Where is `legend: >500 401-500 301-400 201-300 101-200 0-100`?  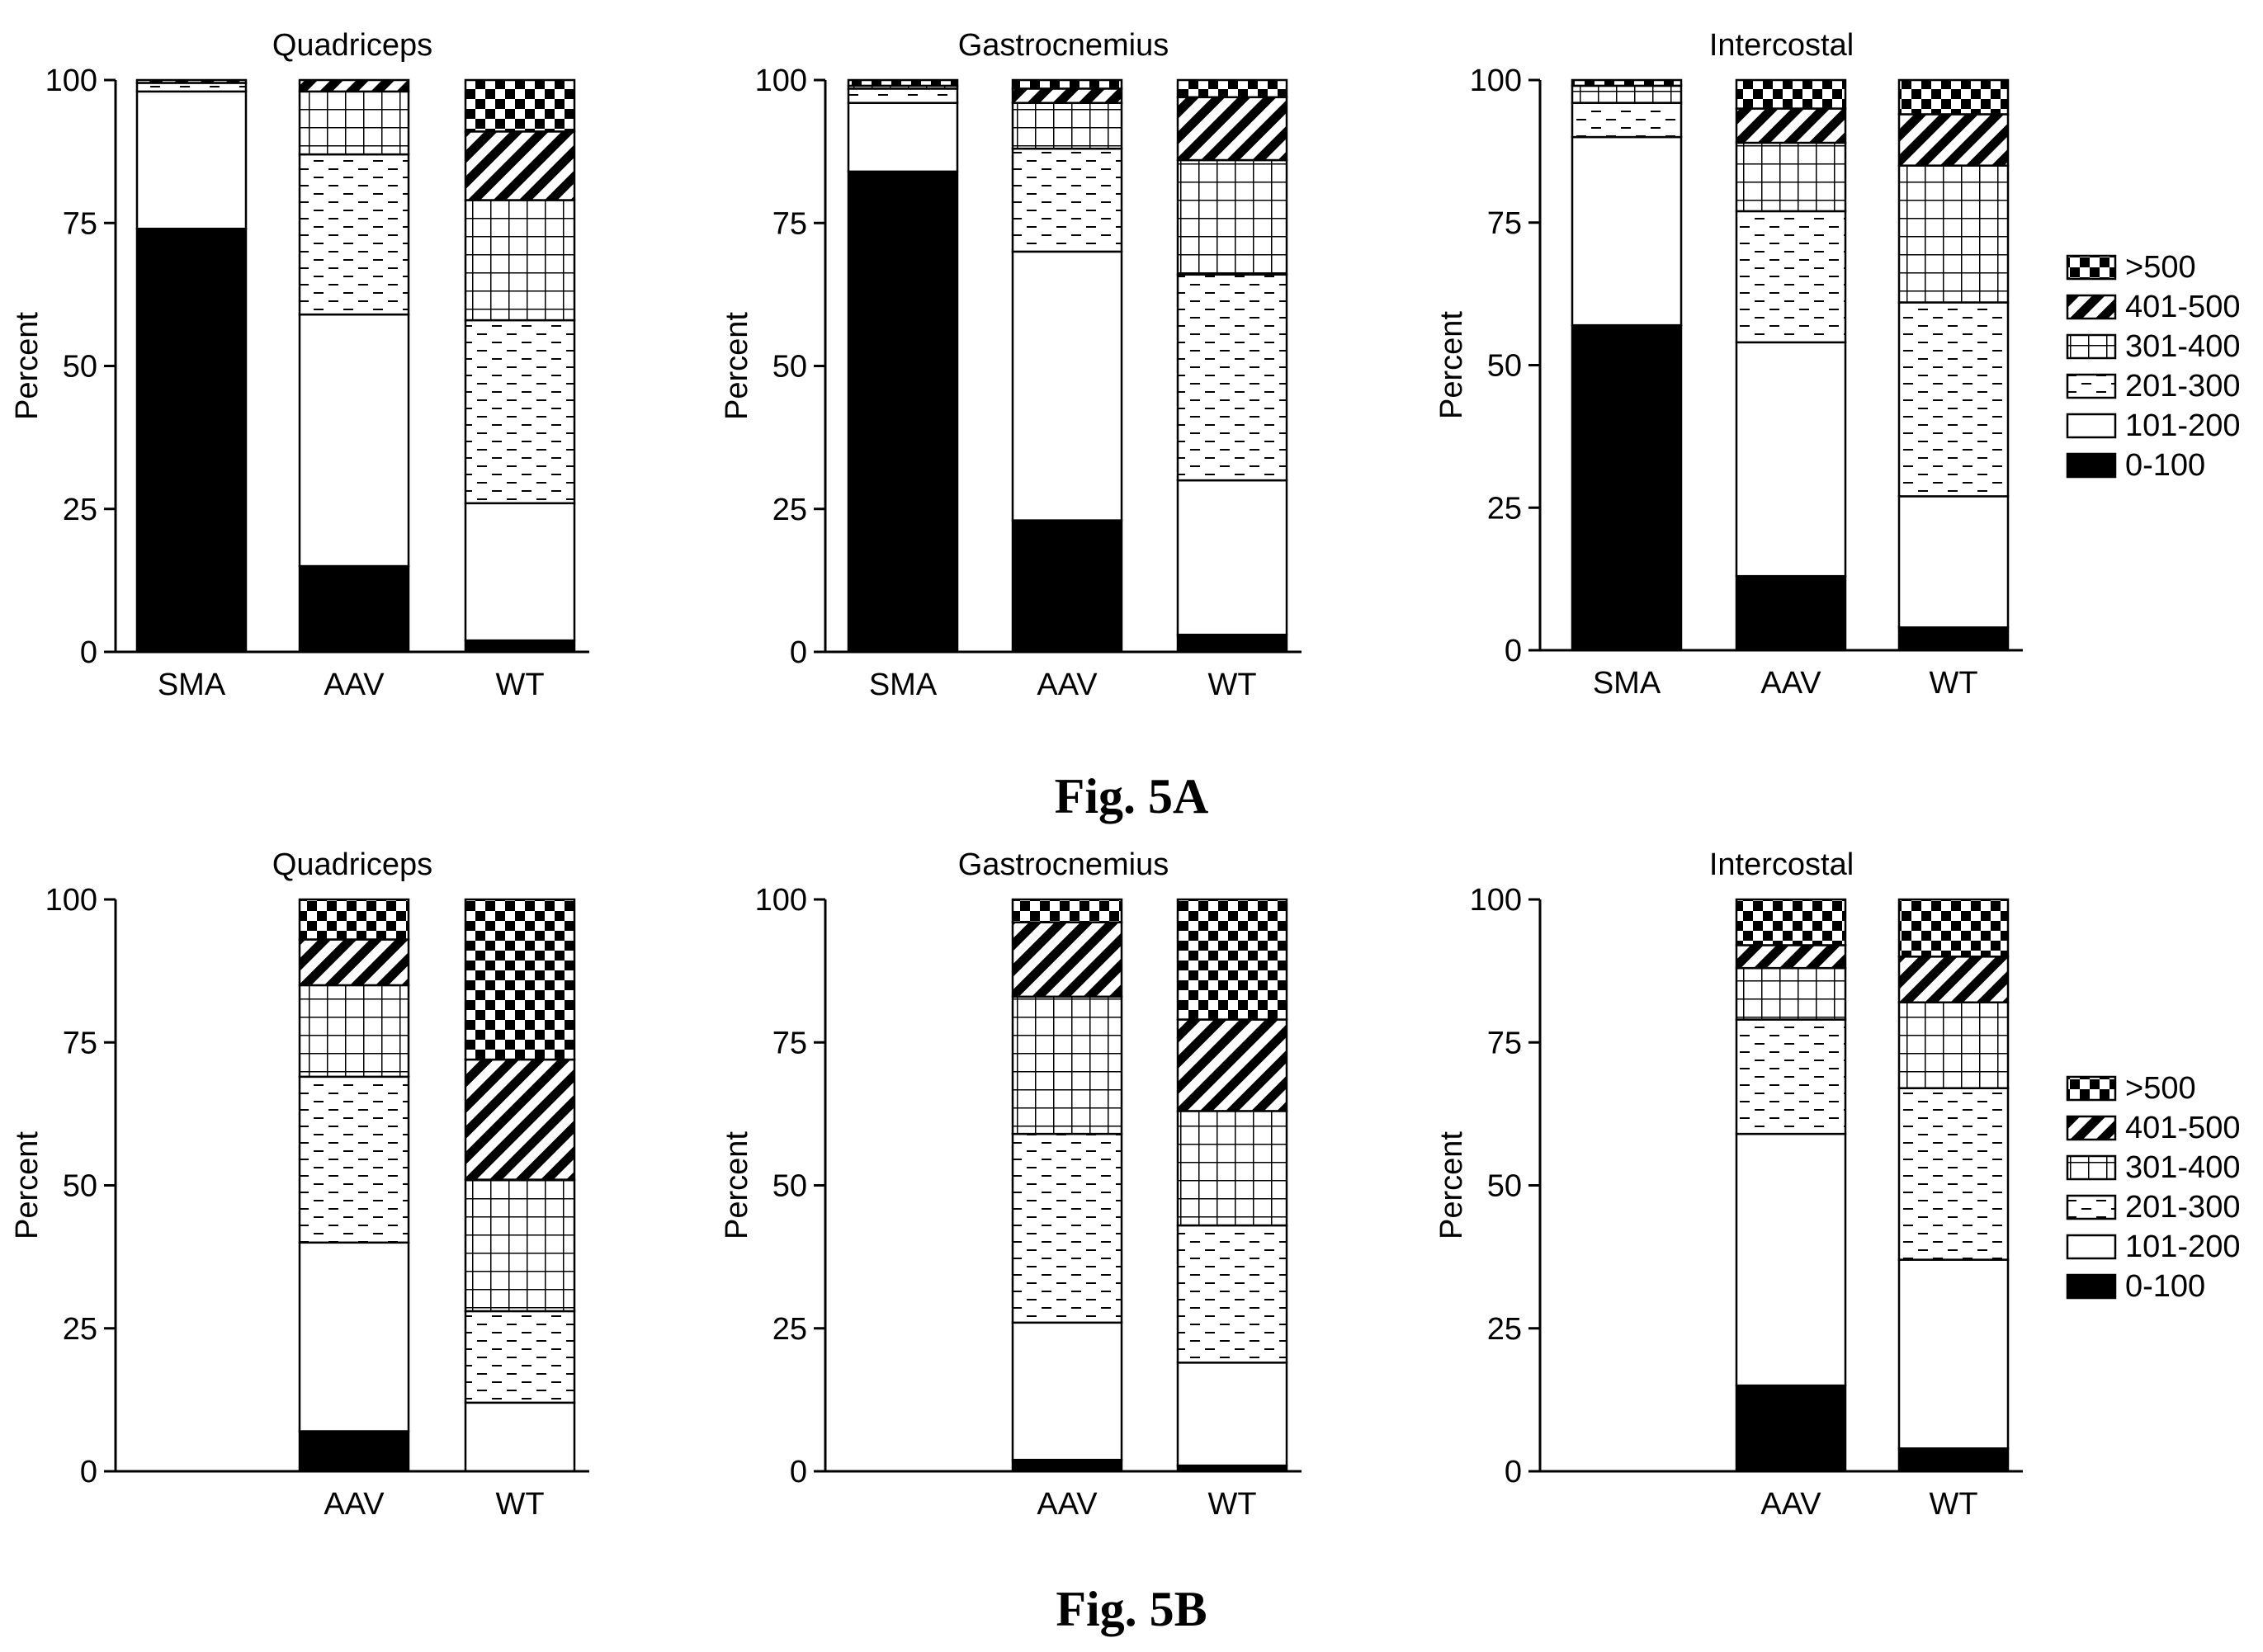
legend: >500 401-500 301-400 201-300 101-200 0-100 is located at coordinates (2153, 367).